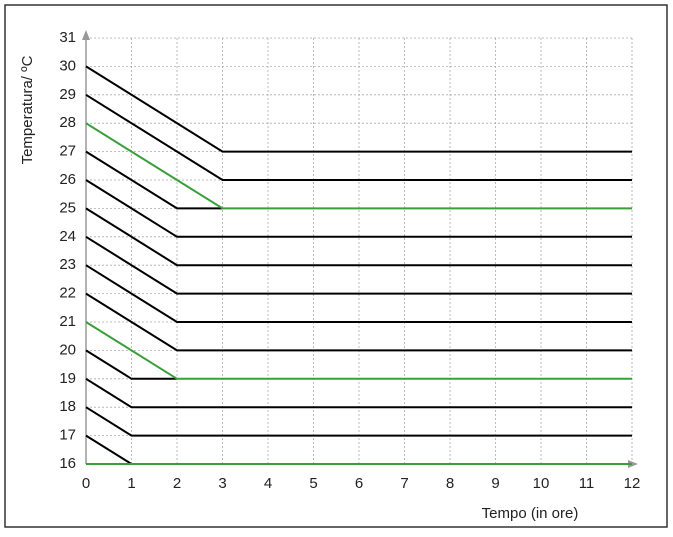  What do you see at coordinates (67, 435) in the screenshot?
I see `y-tick-label: 17` at bounding box center [67, 435].